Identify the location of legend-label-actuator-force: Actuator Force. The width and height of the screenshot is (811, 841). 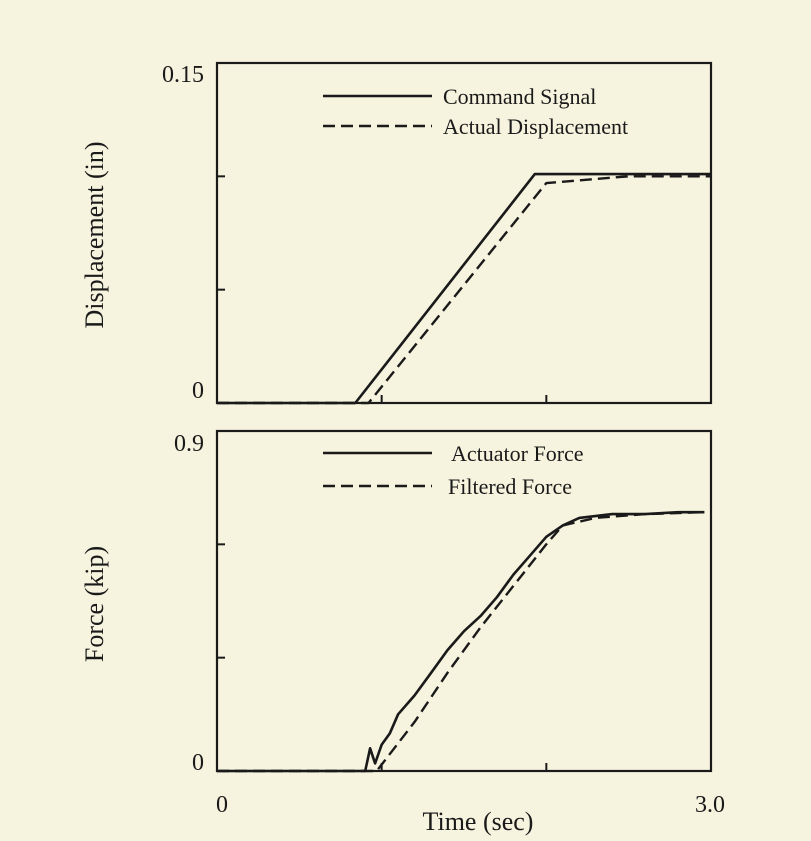
(517, 453).